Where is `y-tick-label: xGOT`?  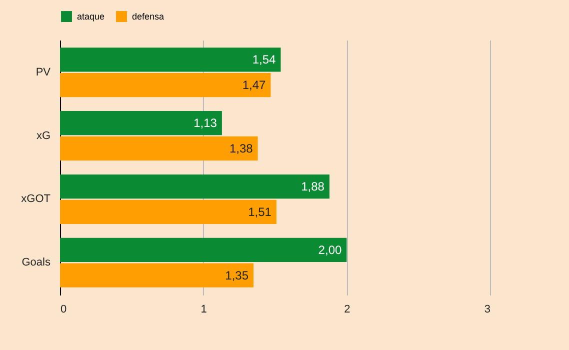
y-tick-label: xGOT is located at coordinates (36, 199).